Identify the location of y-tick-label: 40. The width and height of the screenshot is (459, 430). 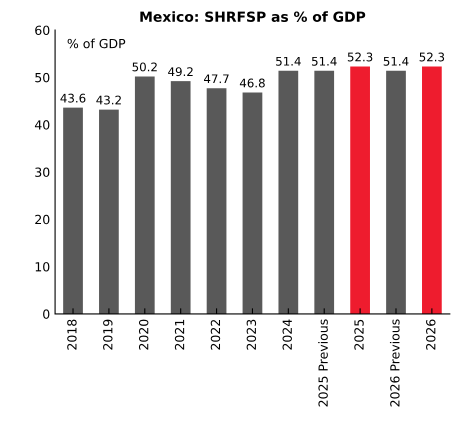
(42, 125).